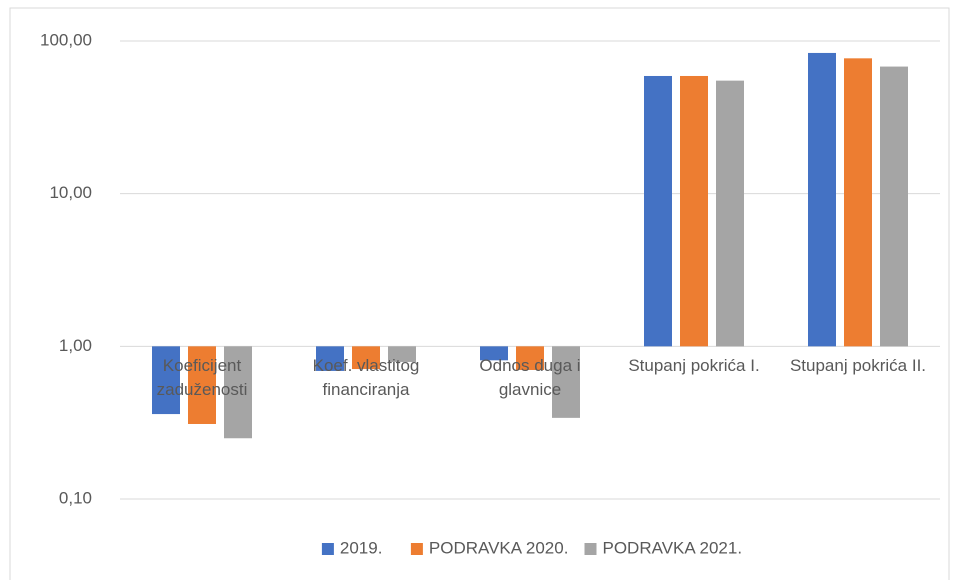  Describe the element at coordinates (673, 547) in the screenshot. I see `legend-label: PODRAVKA 2021.` at that location.